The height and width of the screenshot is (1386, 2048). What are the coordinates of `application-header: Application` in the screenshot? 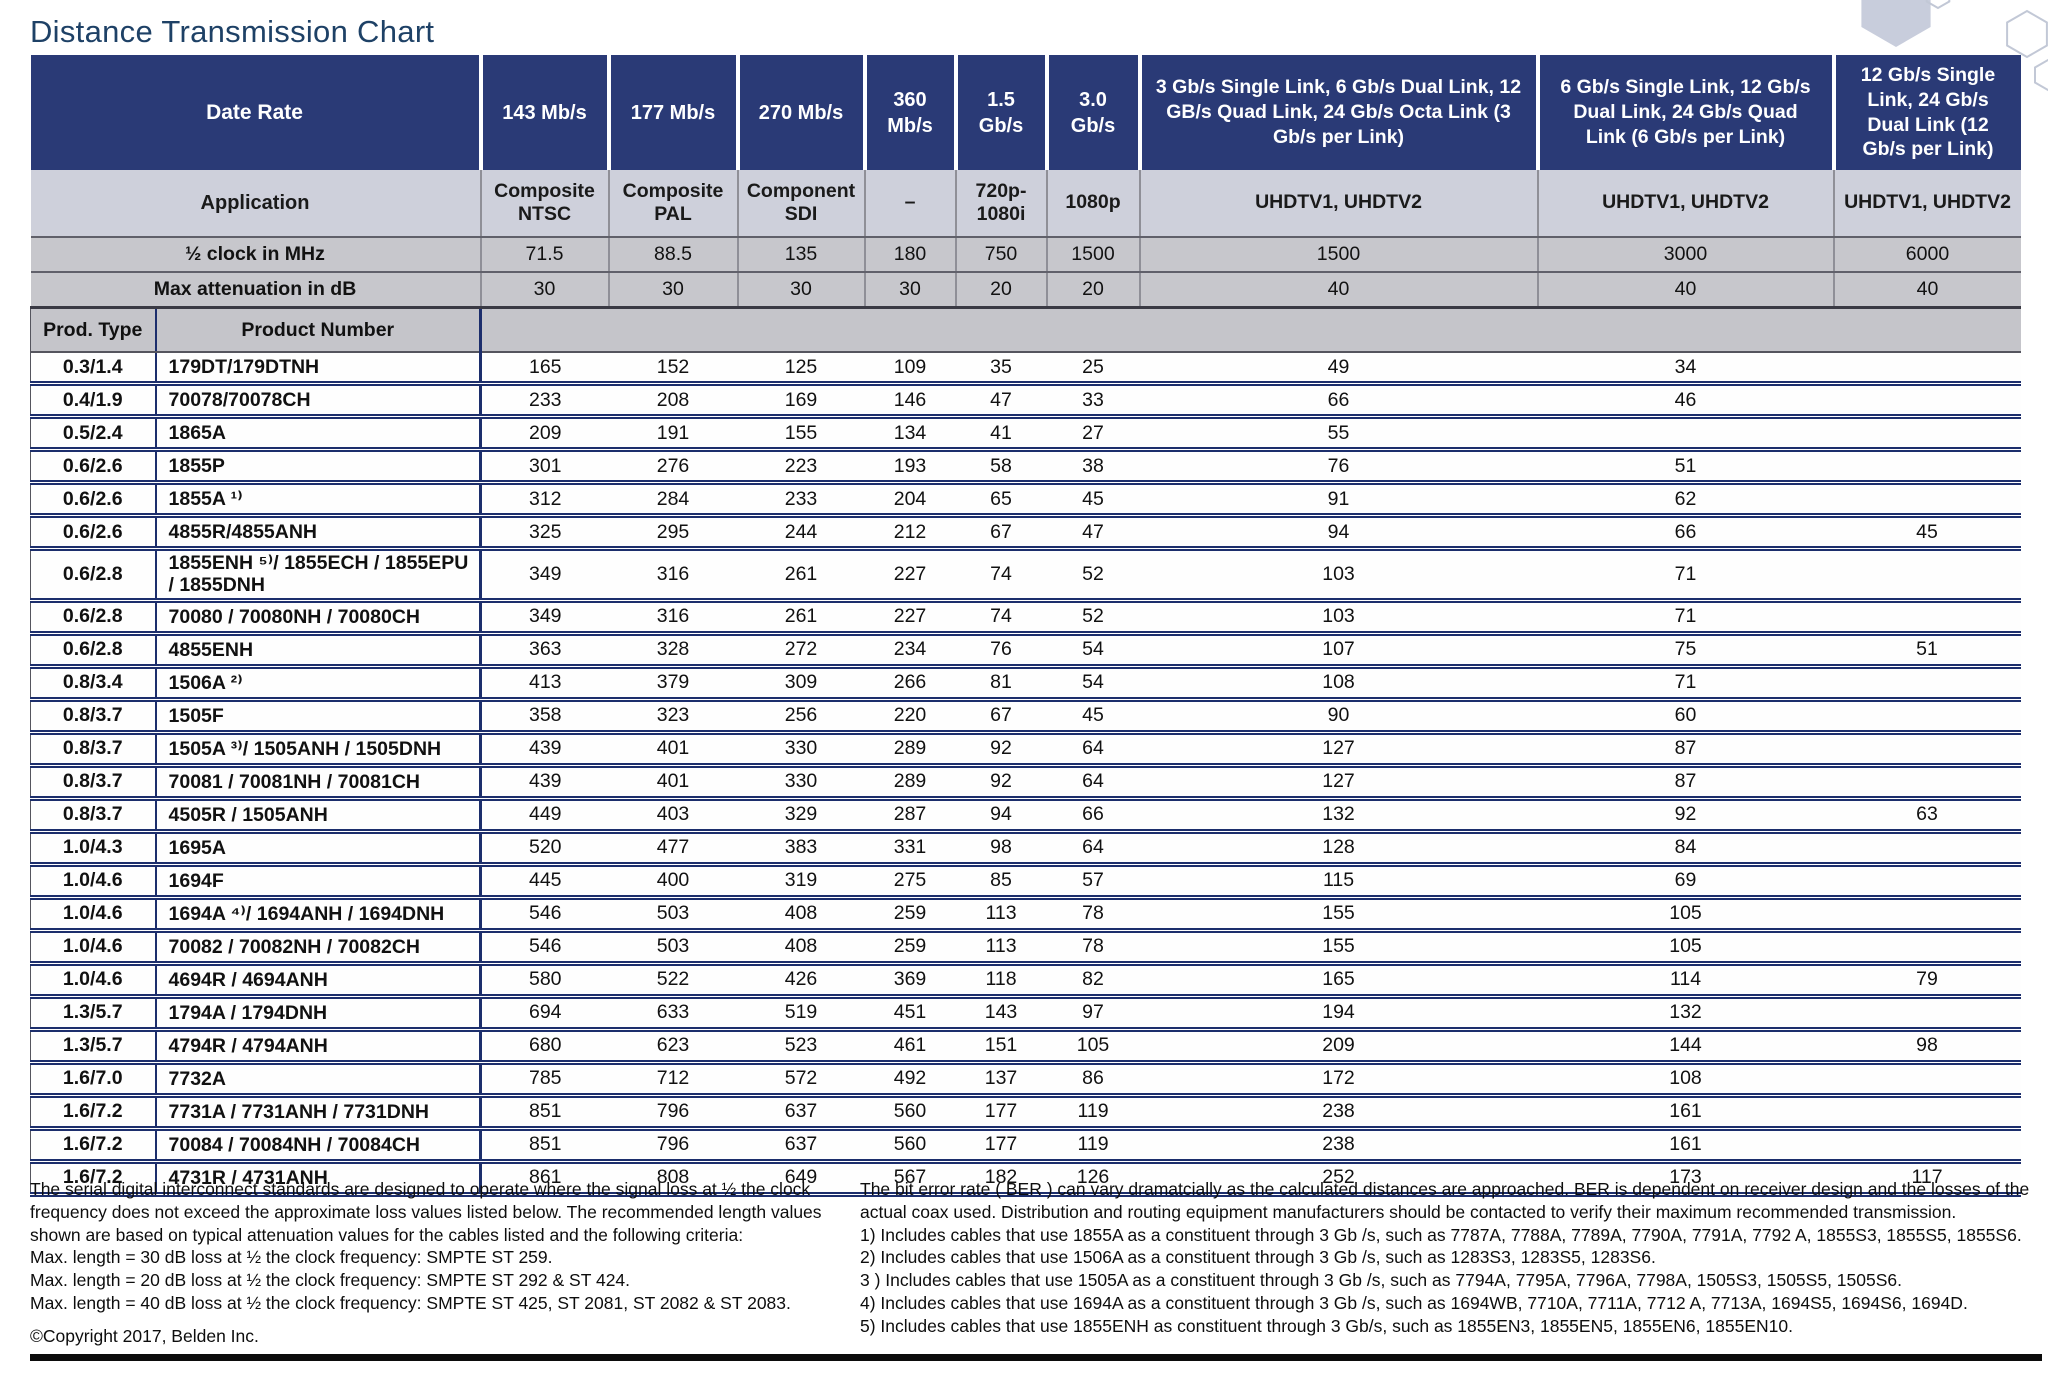 It's located at (255, 204).